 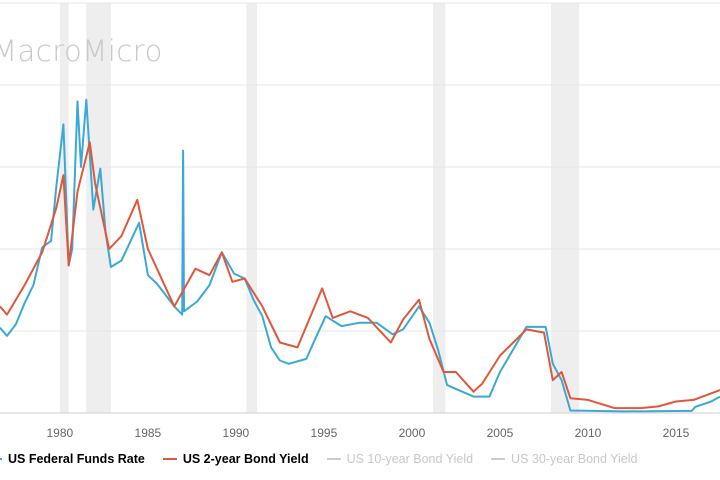 What do you see at coordinates (410, 459) in the screenshot?
I see `legend-label: US 10-year Bond Yield` at bounding box center [410, 459].